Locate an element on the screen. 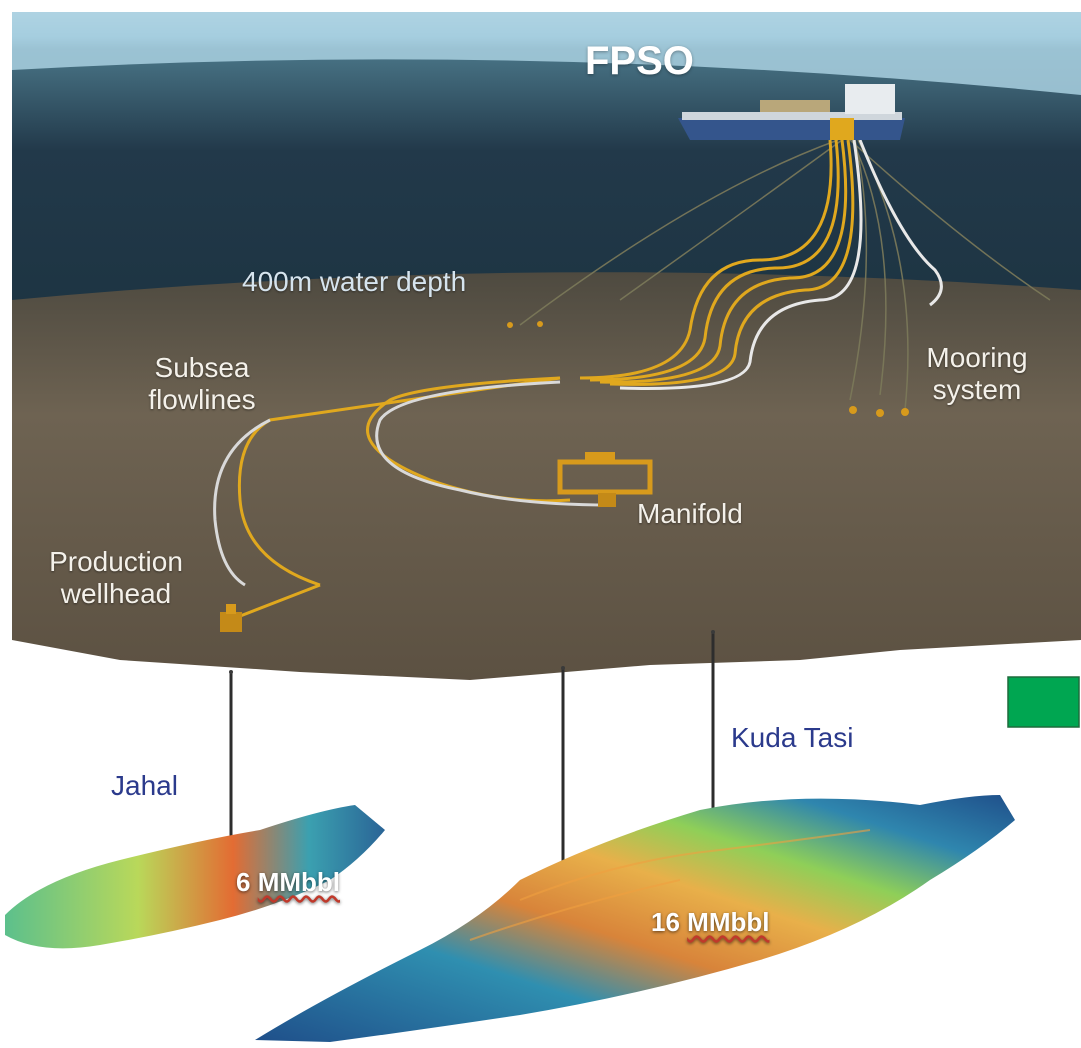 The image size is (1081, 1048). risers is located at coordinates (761, 264).